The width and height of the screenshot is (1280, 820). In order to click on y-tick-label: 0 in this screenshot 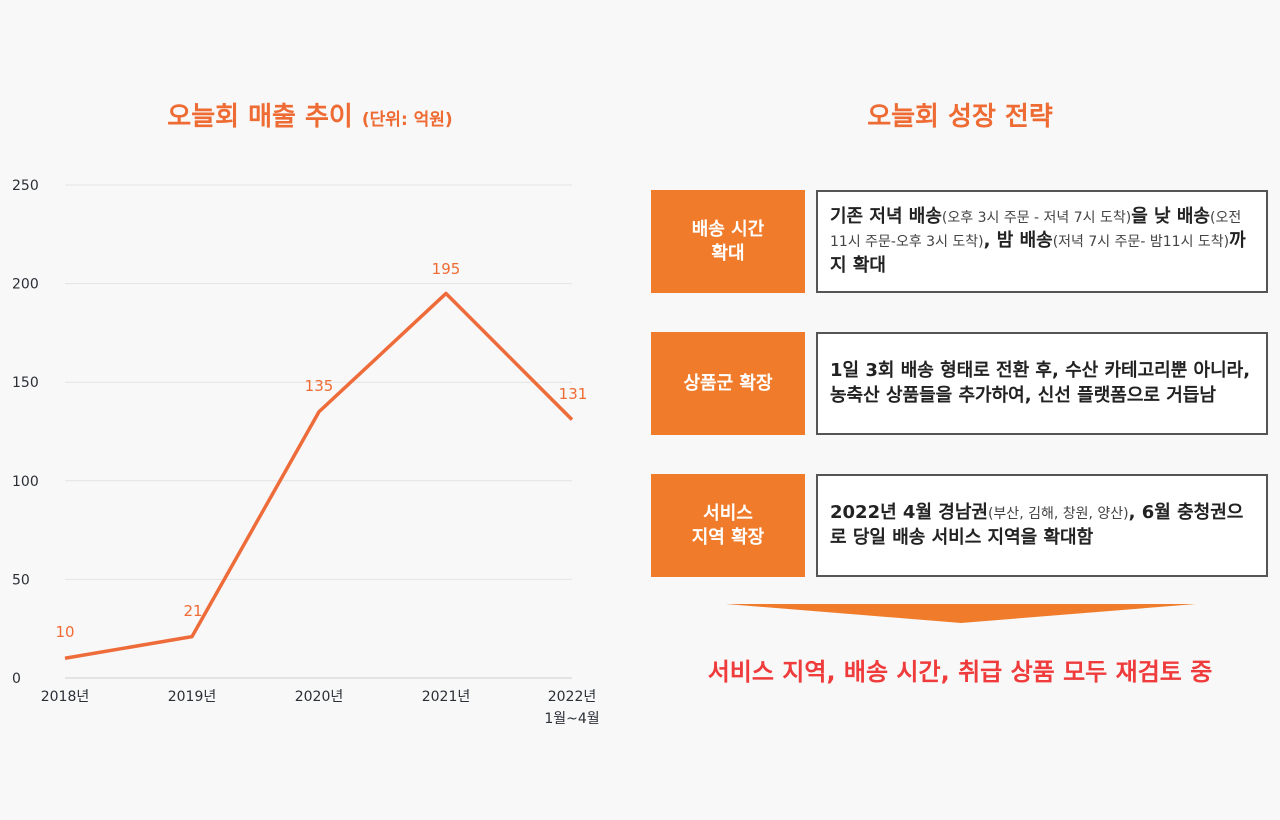, I will do `click(16, 679)`.